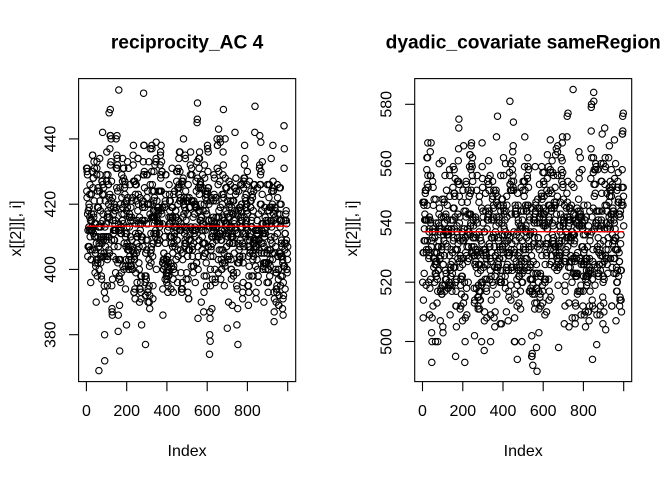  What do you see at coordinates (51, 138) in the screenshot?
I see `svg-text: 440` at bounding box center [51, 138].